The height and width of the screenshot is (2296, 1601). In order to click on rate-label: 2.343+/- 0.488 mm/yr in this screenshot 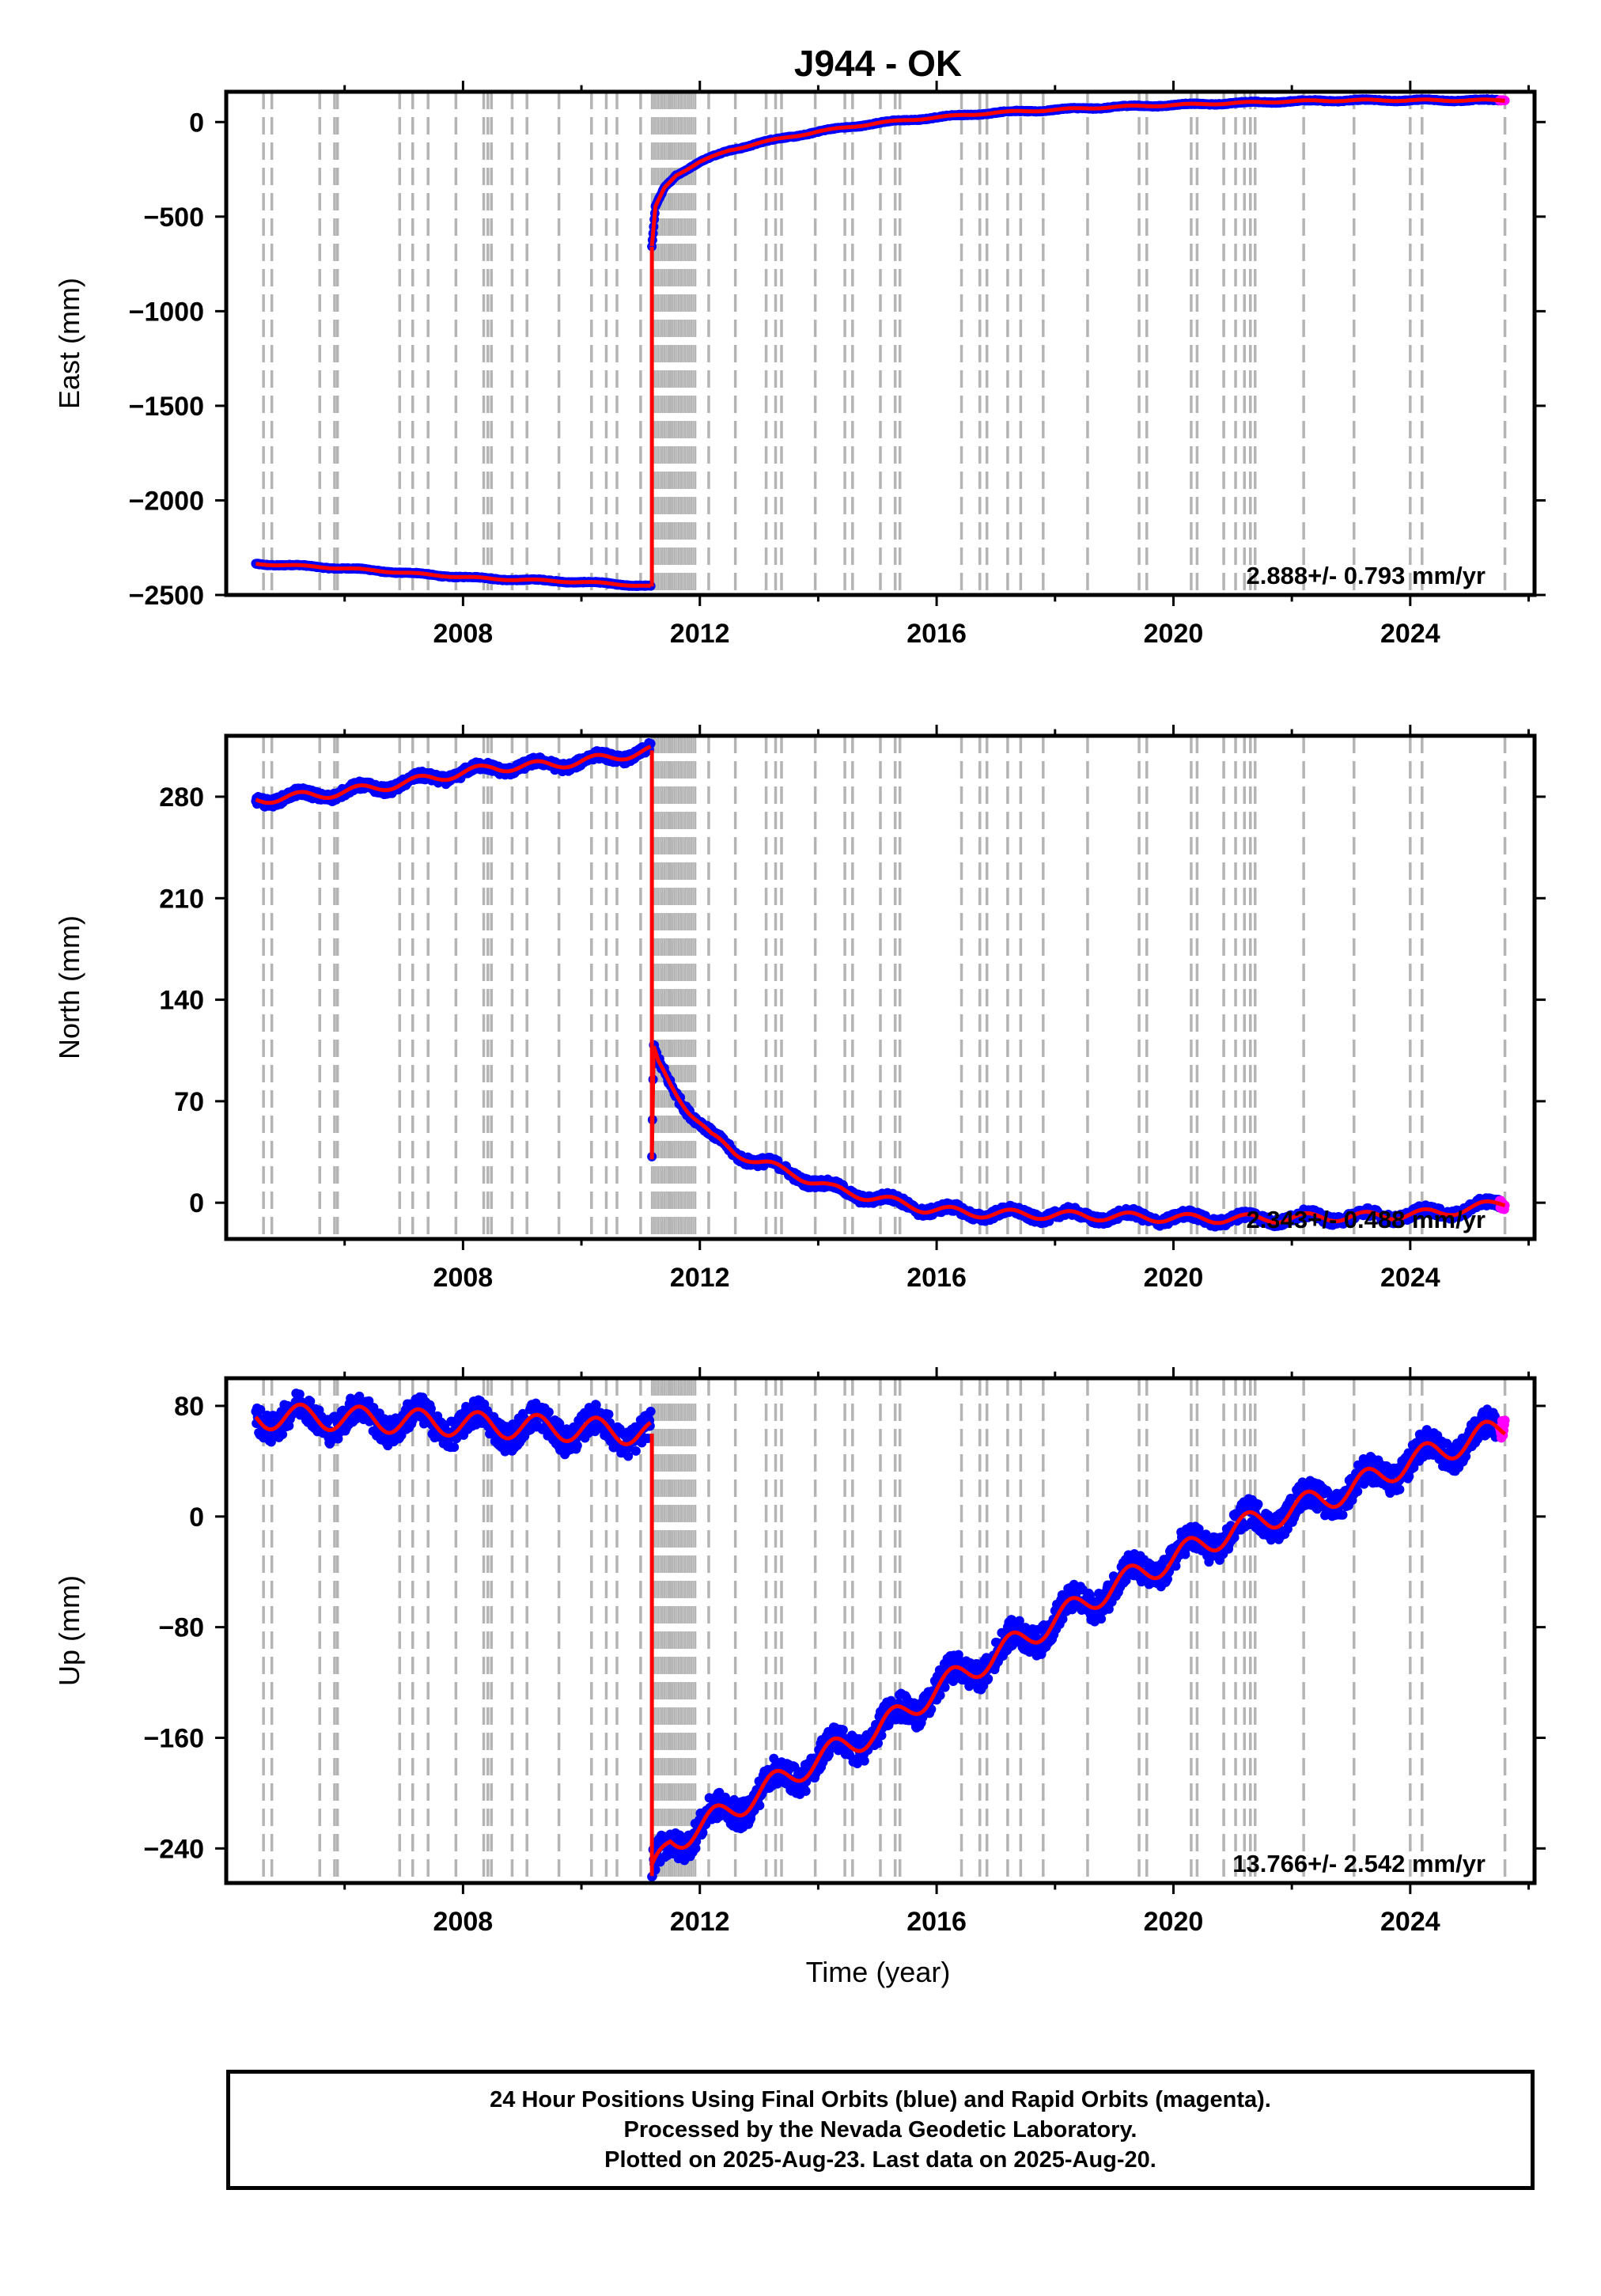, I will do `click(1366, 1219)`.